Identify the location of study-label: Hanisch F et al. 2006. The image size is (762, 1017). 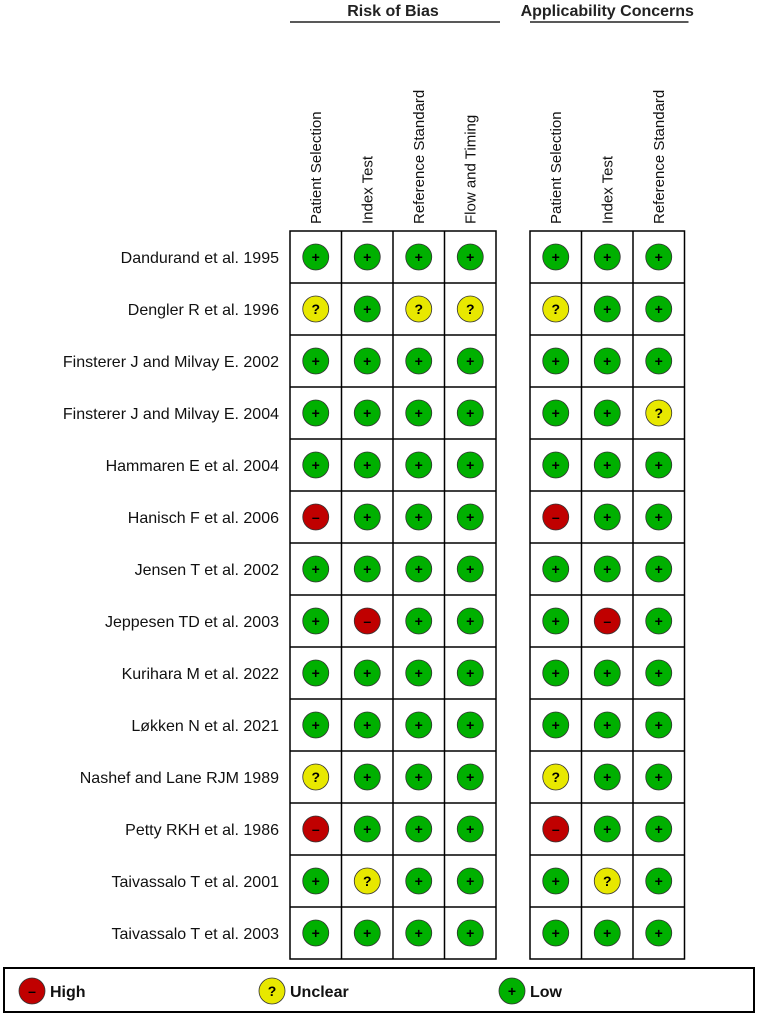
(203, 518).